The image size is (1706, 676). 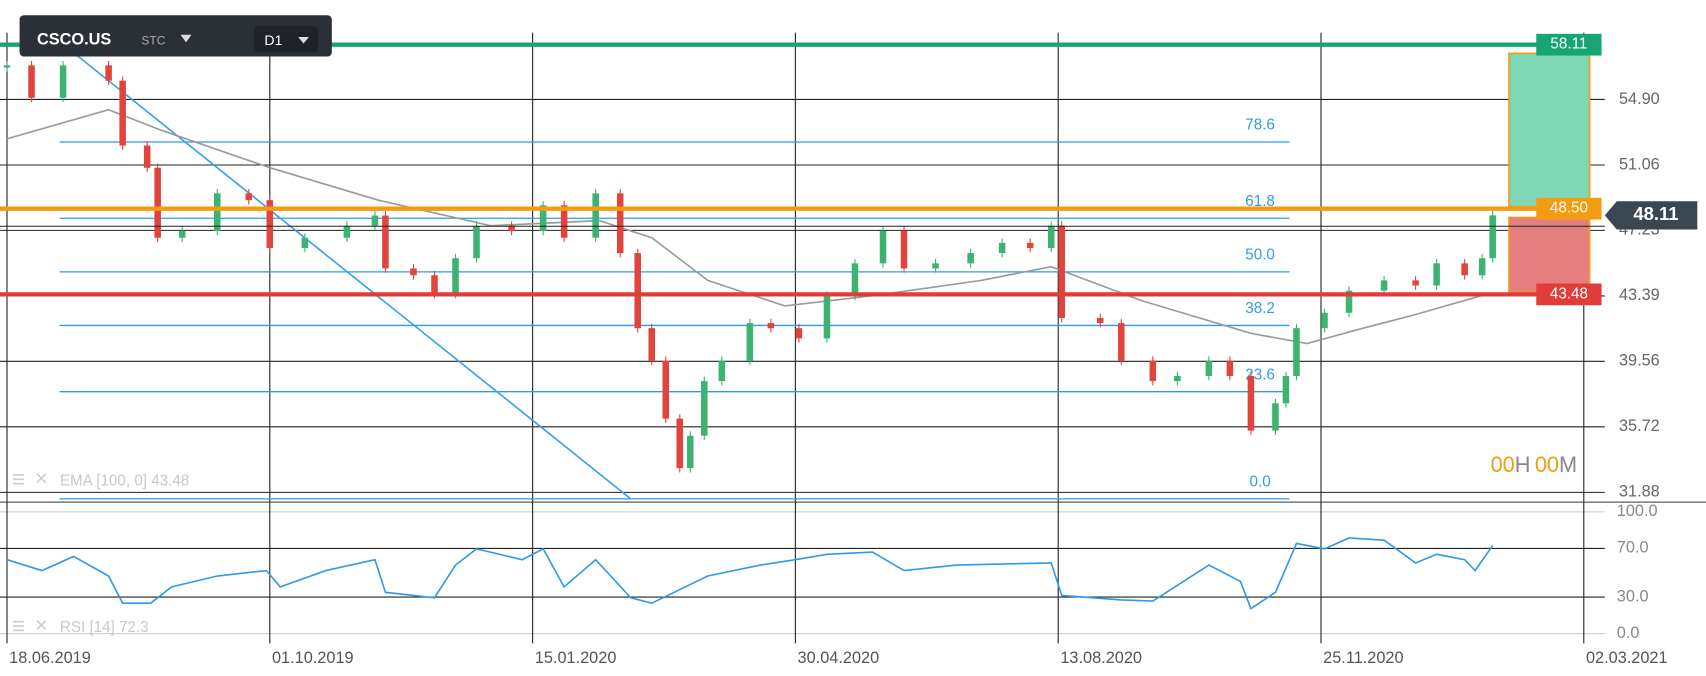 What do you see at coordinates (153, 40) in the screenshot?
I see `instrument-kind: STC` at bounding box center [153, 40].